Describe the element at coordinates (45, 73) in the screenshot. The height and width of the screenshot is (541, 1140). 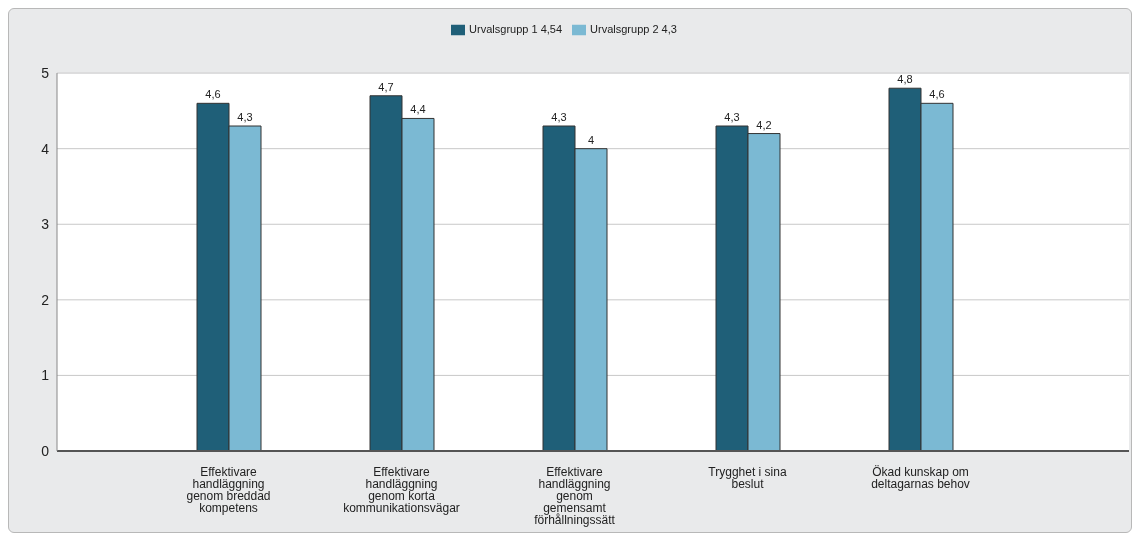
I see `y-tick-label: 5` at that location.